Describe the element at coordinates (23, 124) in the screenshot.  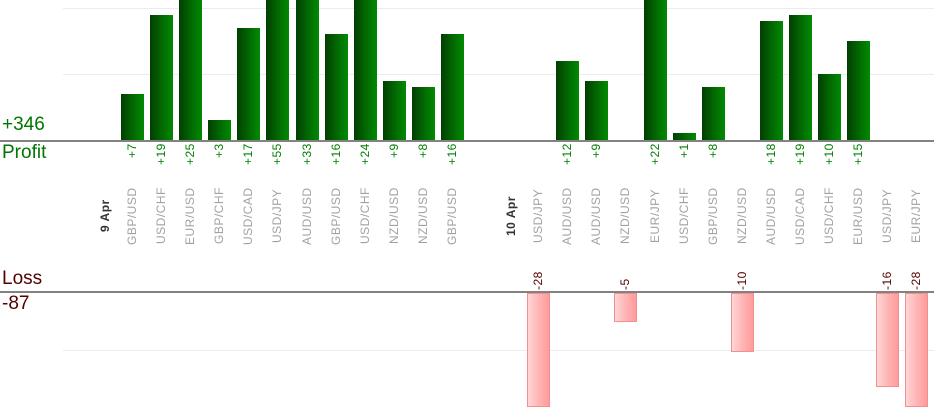
I see `profit-total-label: +346` at that location.